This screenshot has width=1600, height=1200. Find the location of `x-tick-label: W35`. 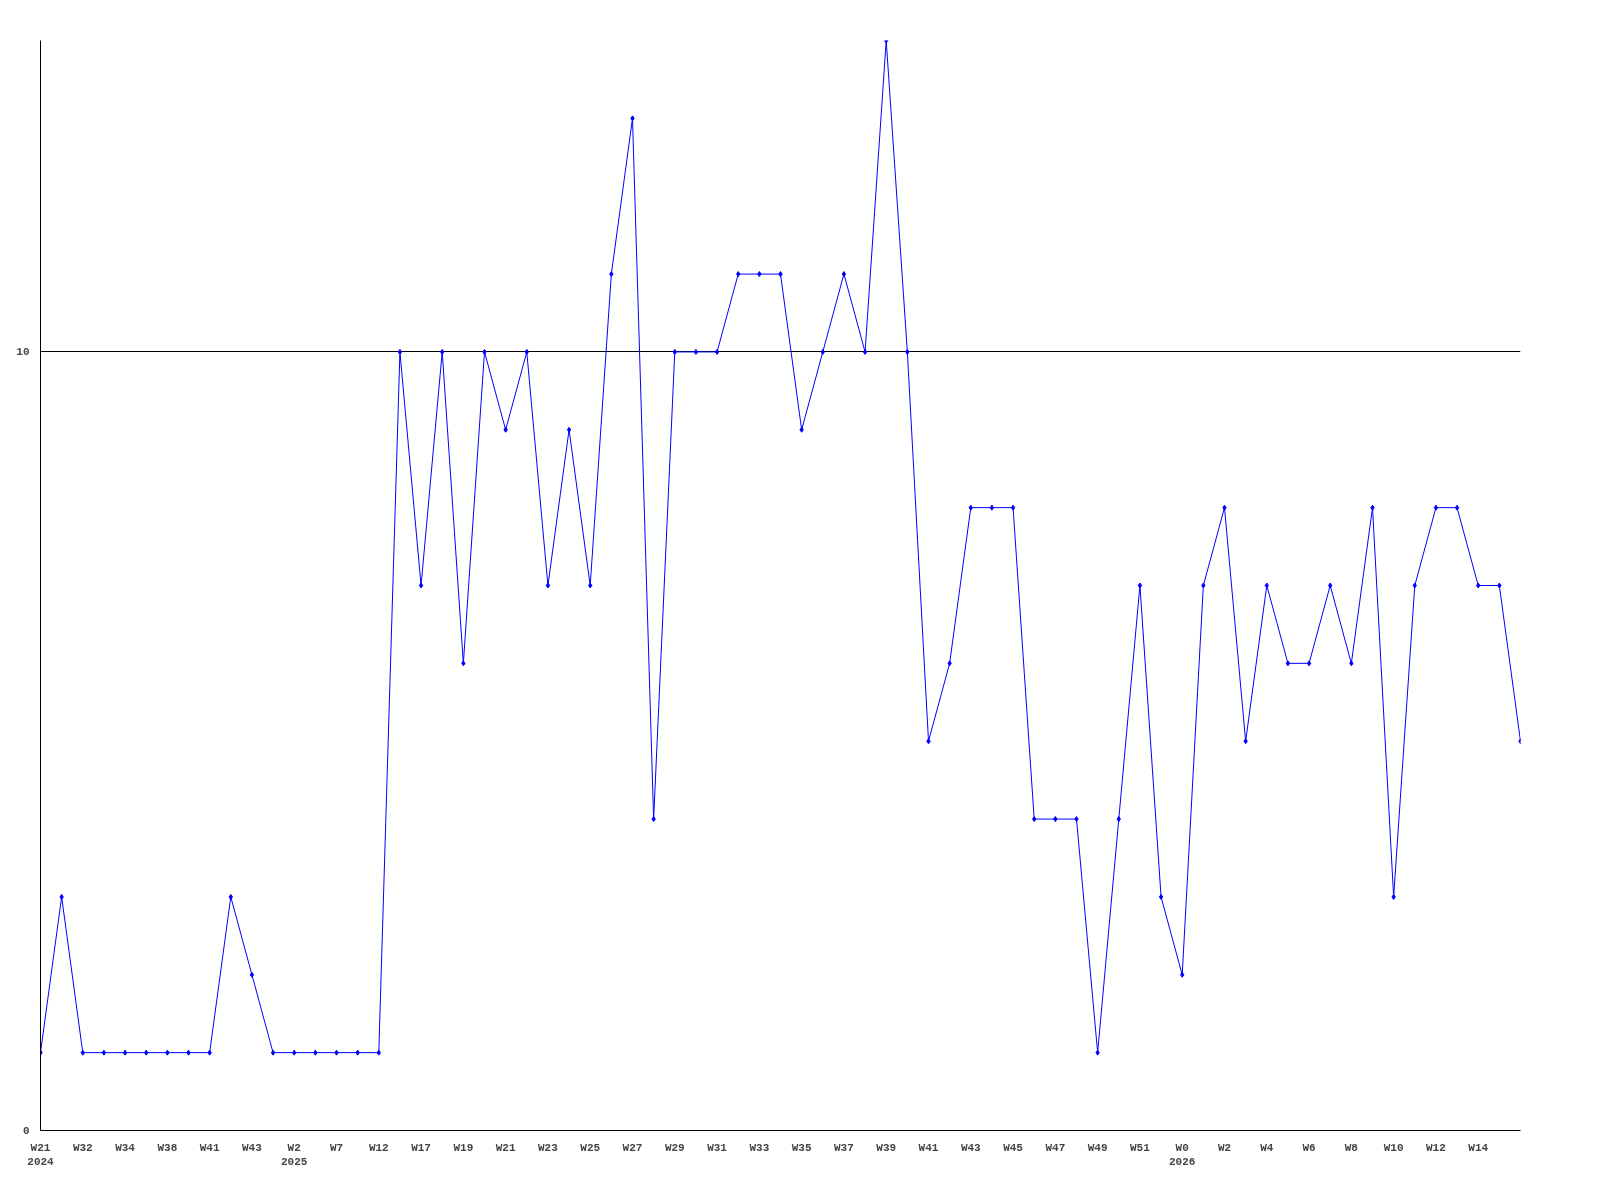

x-tick-label: W35 is located at coordinates (801, 1147).